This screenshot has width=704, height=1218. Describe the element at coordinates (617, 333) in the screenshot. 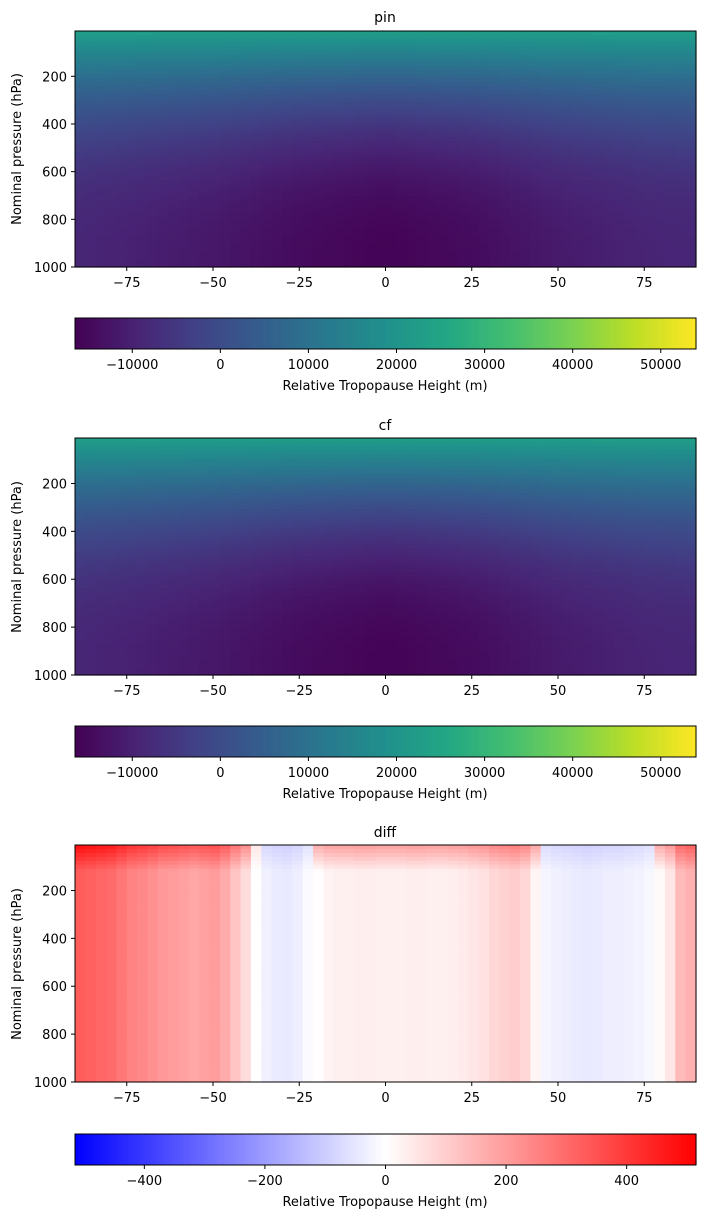

I see `colorbar-step` at that location.